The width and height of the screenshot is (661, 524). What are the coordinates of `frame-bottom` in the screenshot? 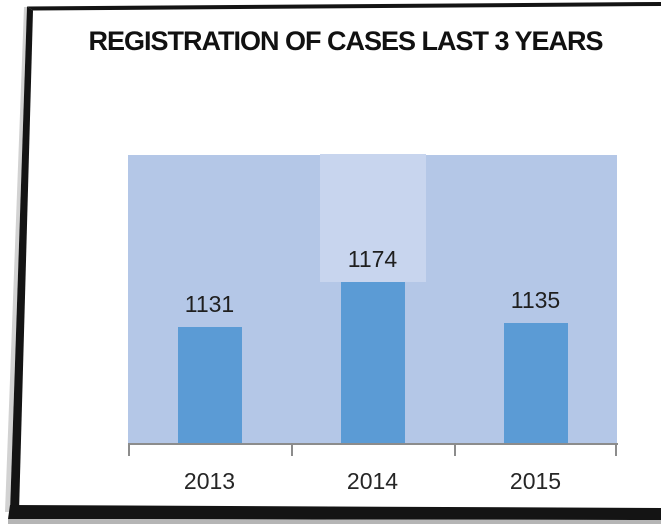 It's located at (334, 512).